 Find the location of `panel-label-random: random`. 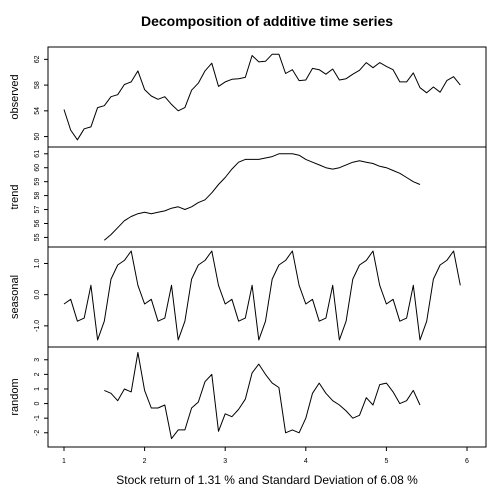

panel-label-random: random is located at coordinates (15, 396).